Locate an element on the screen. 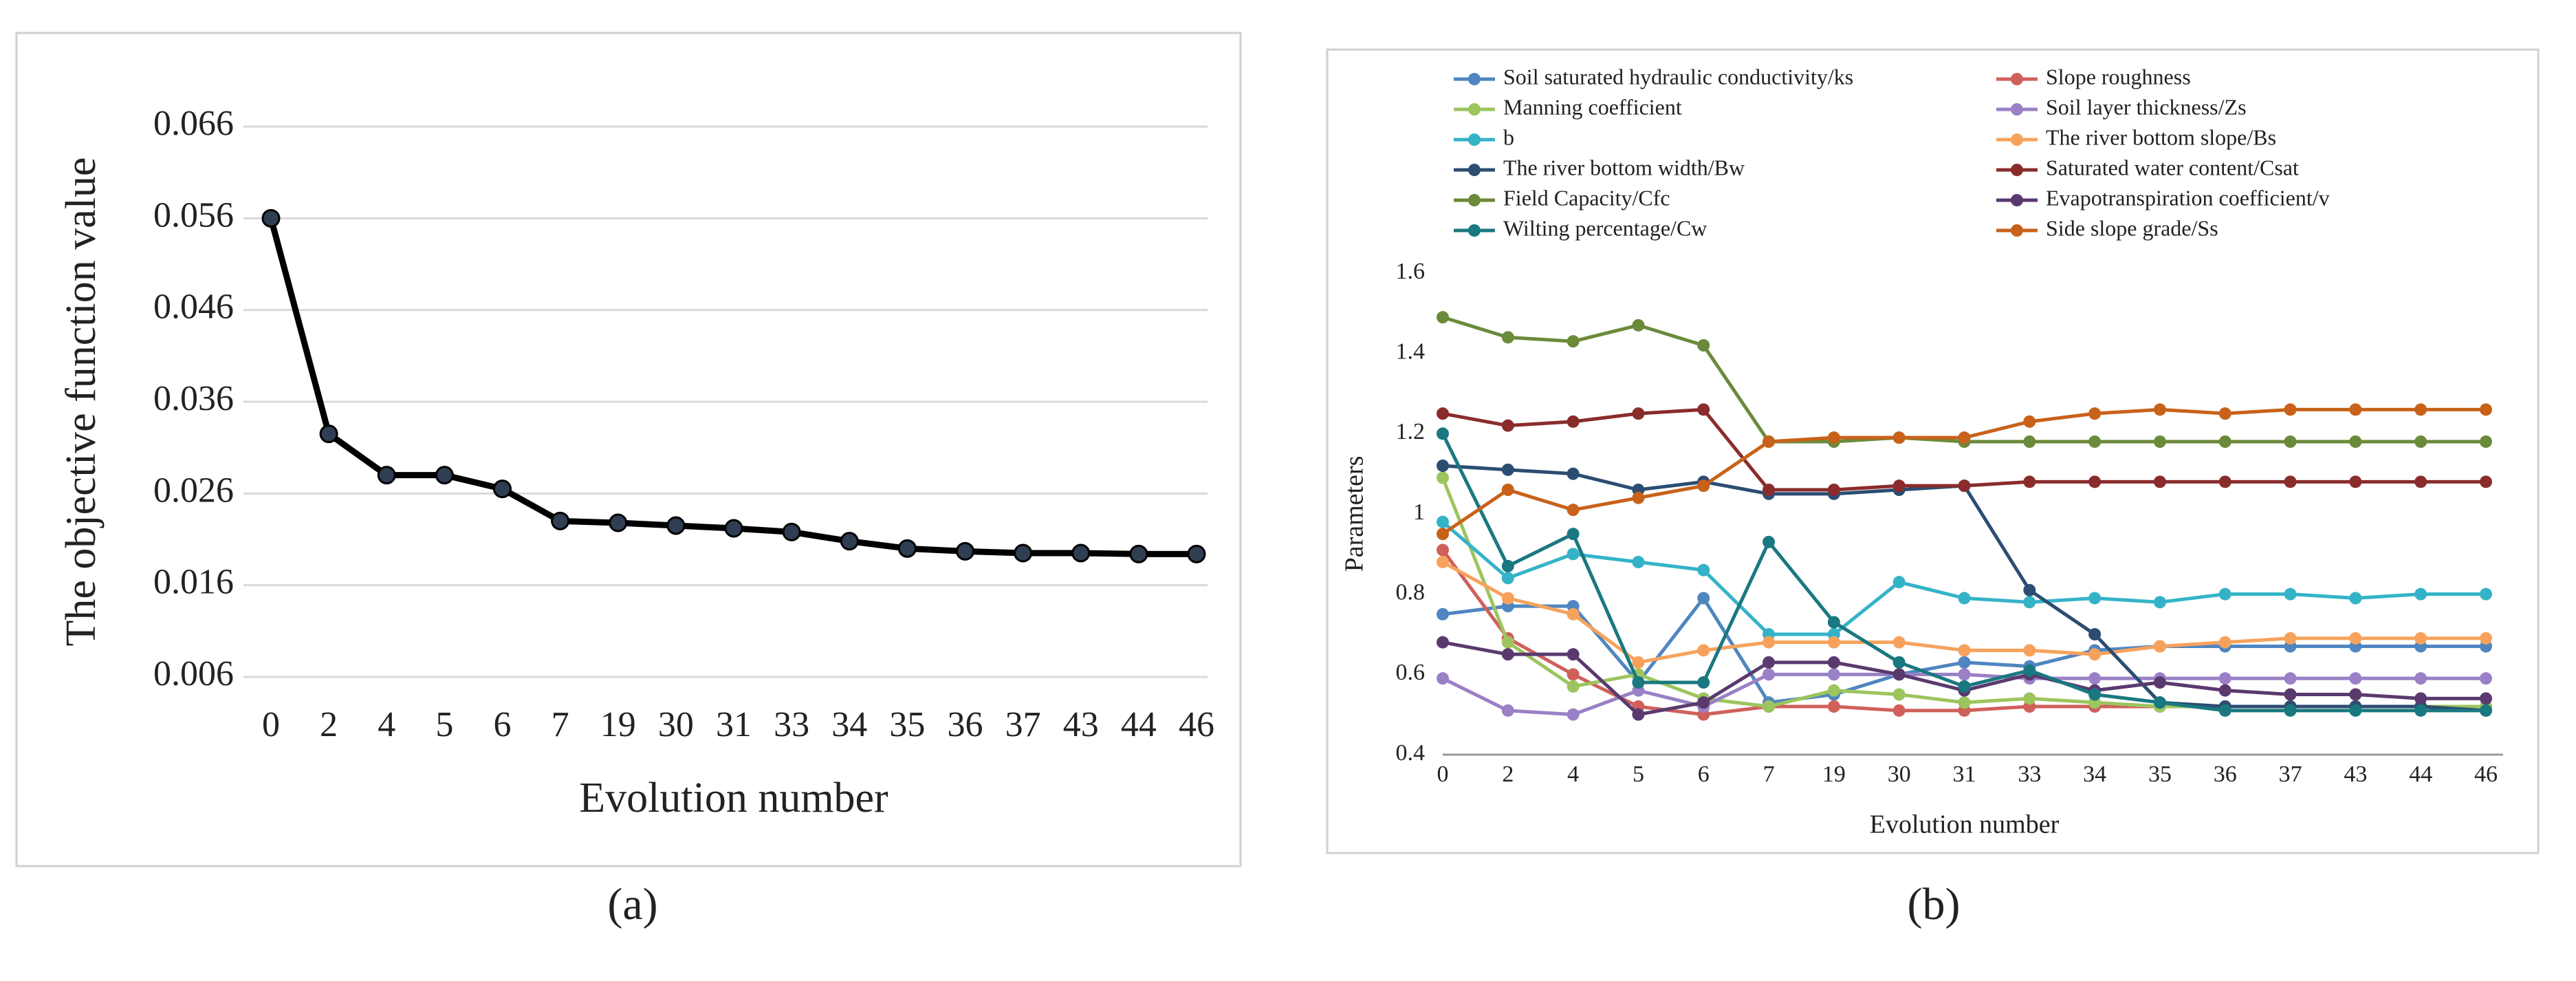  x-tick-label: 4 is located at coordinates (1573, 775).